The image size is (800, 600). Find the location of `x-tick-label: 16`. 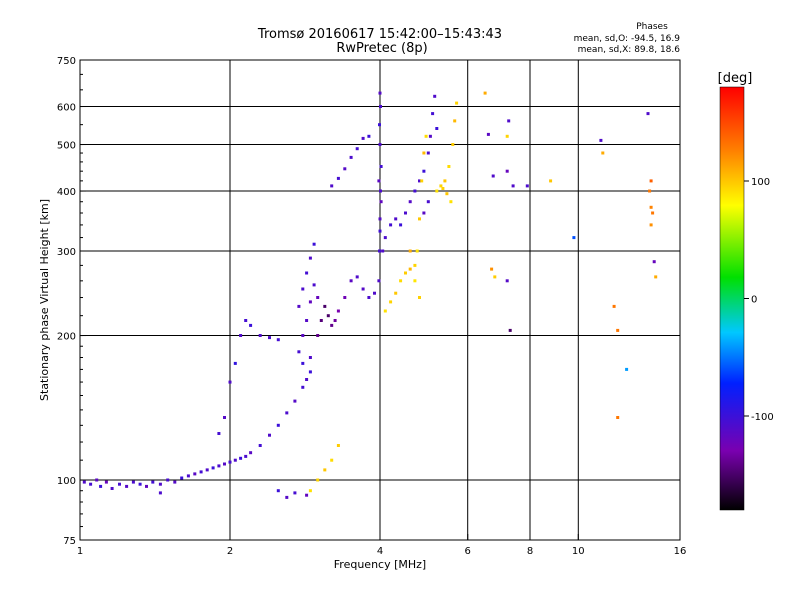

x-tick-label: 16 is located at coordinates (680, 551).